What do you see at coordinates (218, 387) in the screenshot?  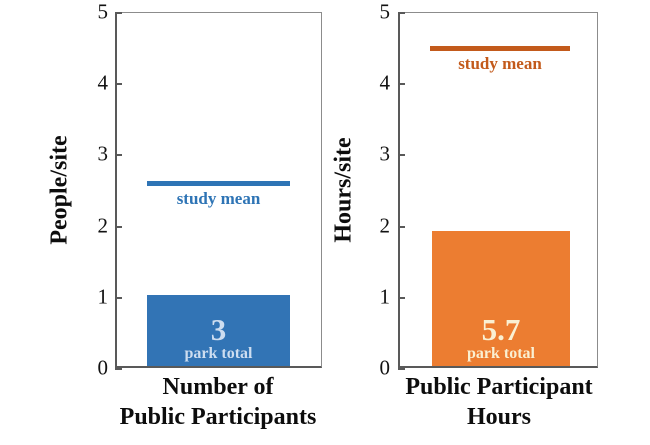 I see `x-axis-title-line1: Number of` at bounding box center [218, 387].